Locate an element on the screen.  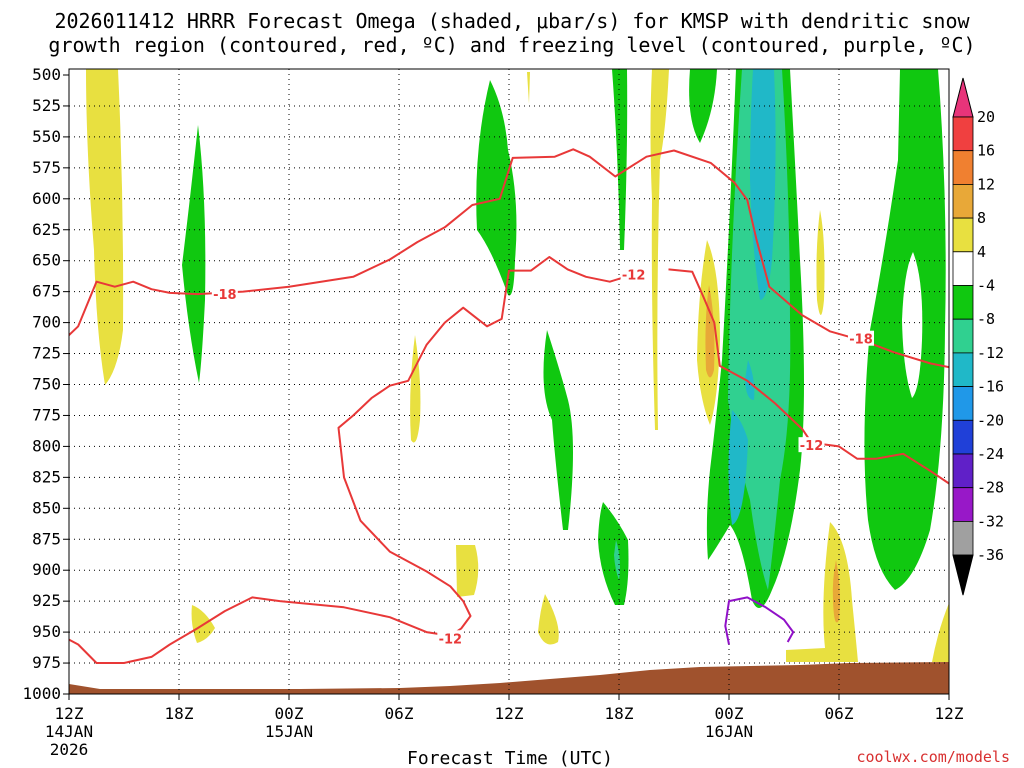
y-tick-label: 625 is located at coordinates (46, 229).